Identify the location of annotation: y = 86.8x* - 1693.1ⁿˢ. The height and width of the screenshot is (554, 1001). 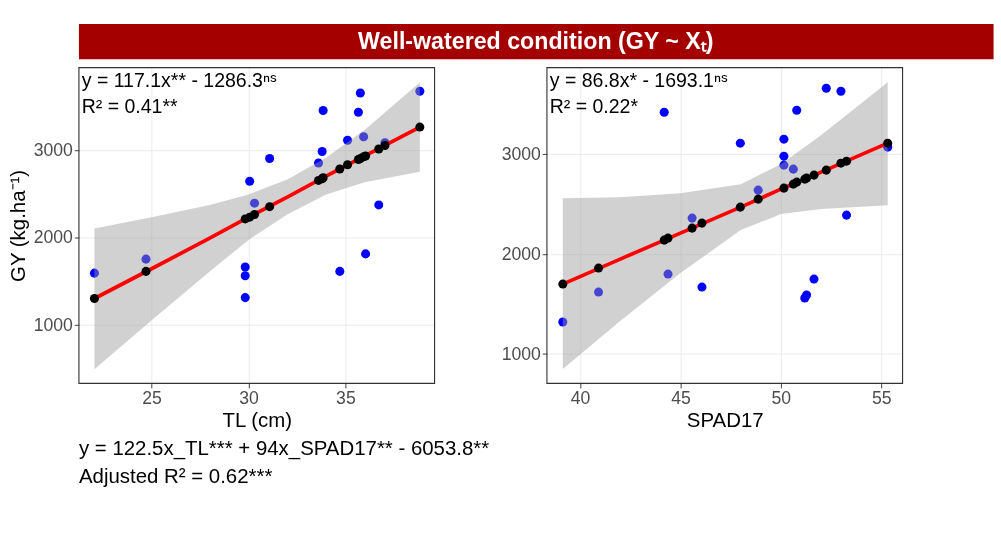
(639, 80).